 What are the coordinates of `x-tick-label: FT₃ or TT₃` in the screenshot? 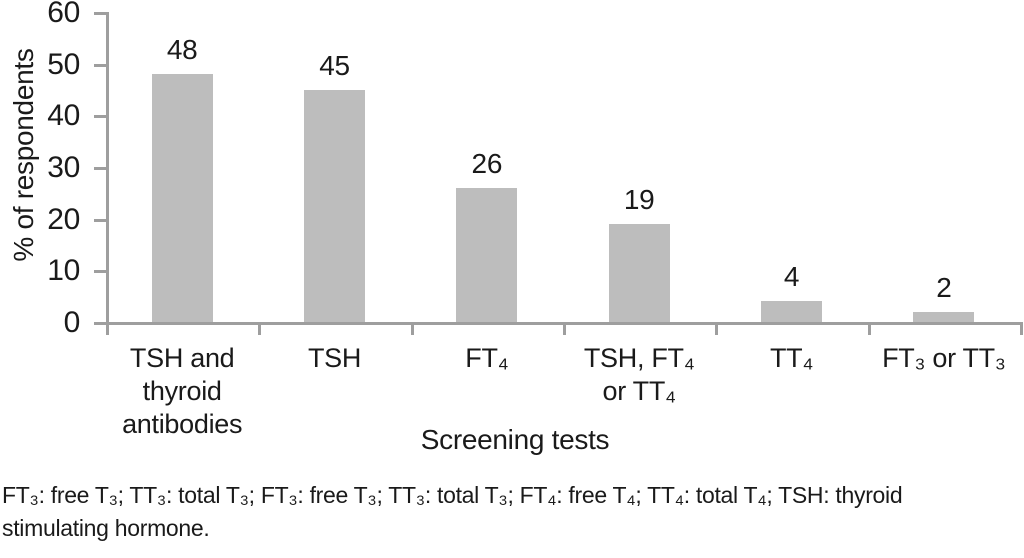 It's located at (944, 358).